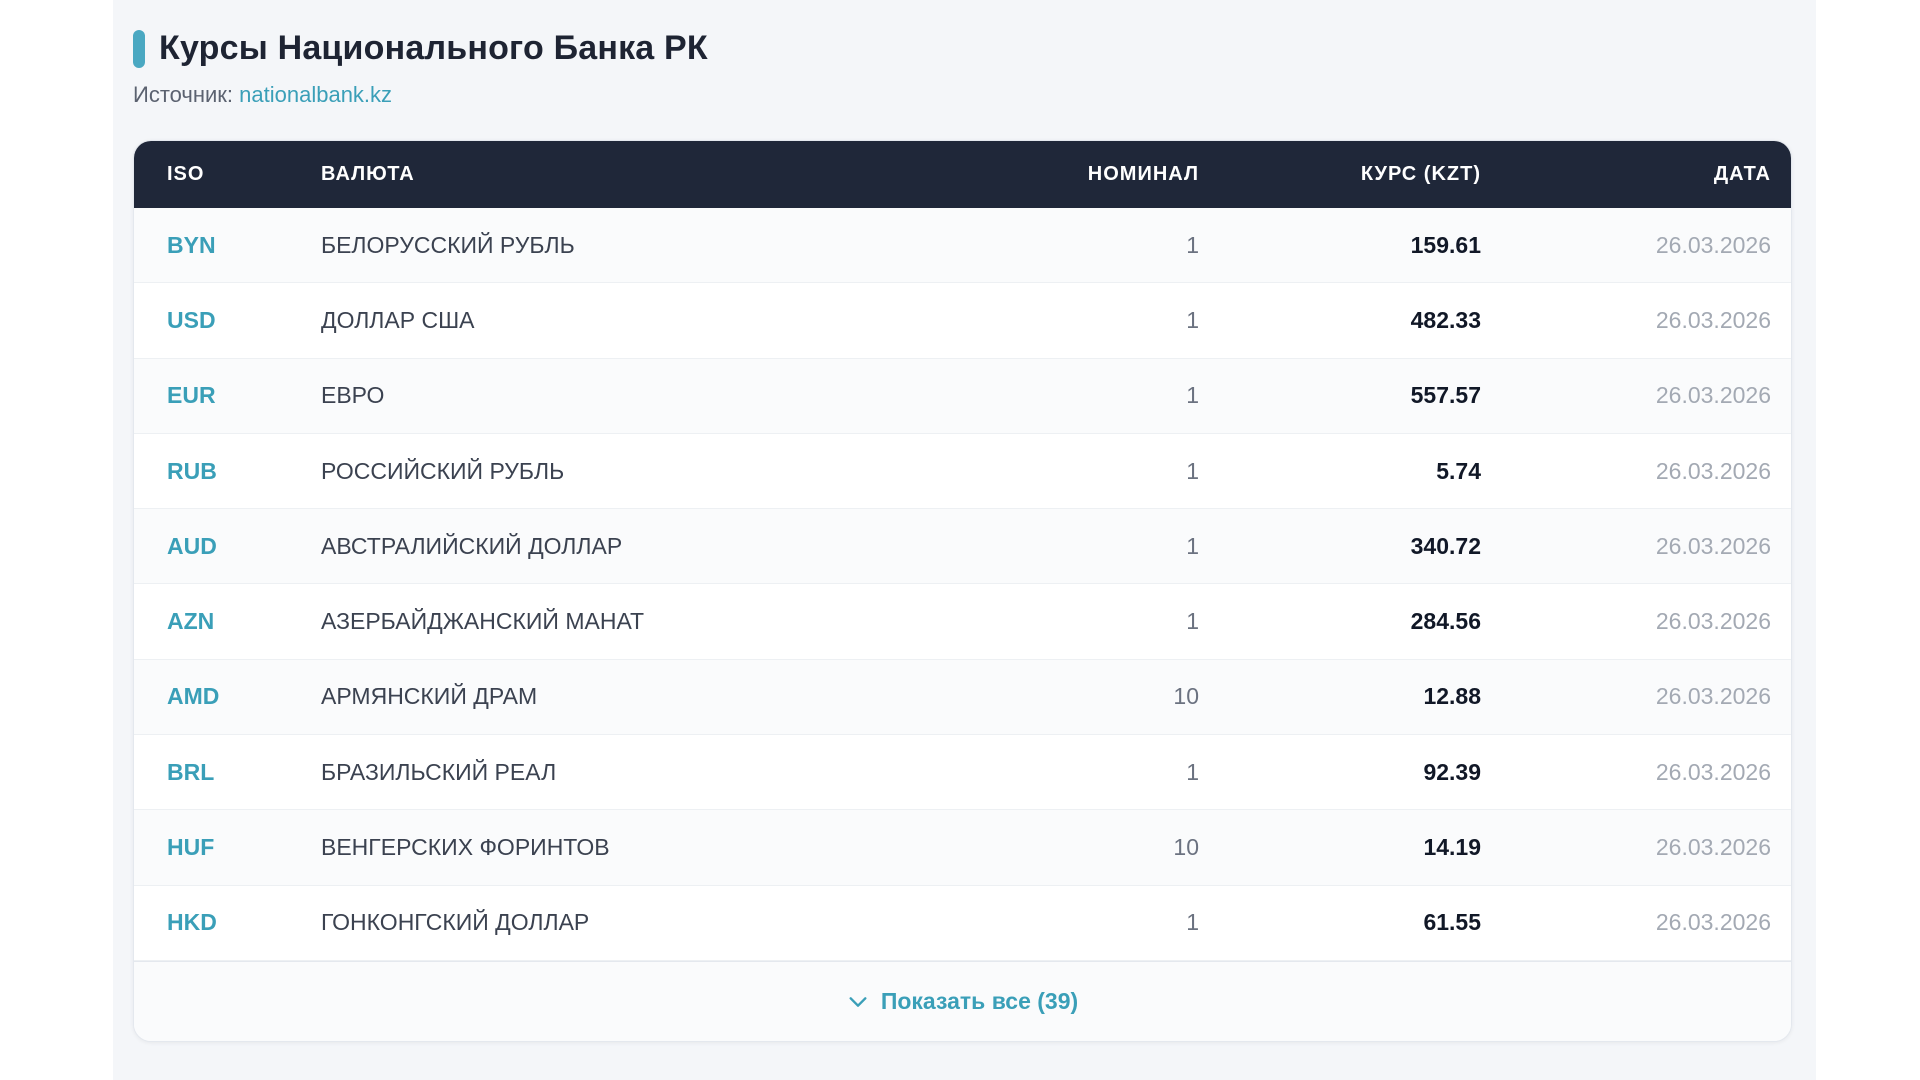  Describe the element at coordinates (858, 1001) in the screenshot. I see `chevron-down-icon` at that location.